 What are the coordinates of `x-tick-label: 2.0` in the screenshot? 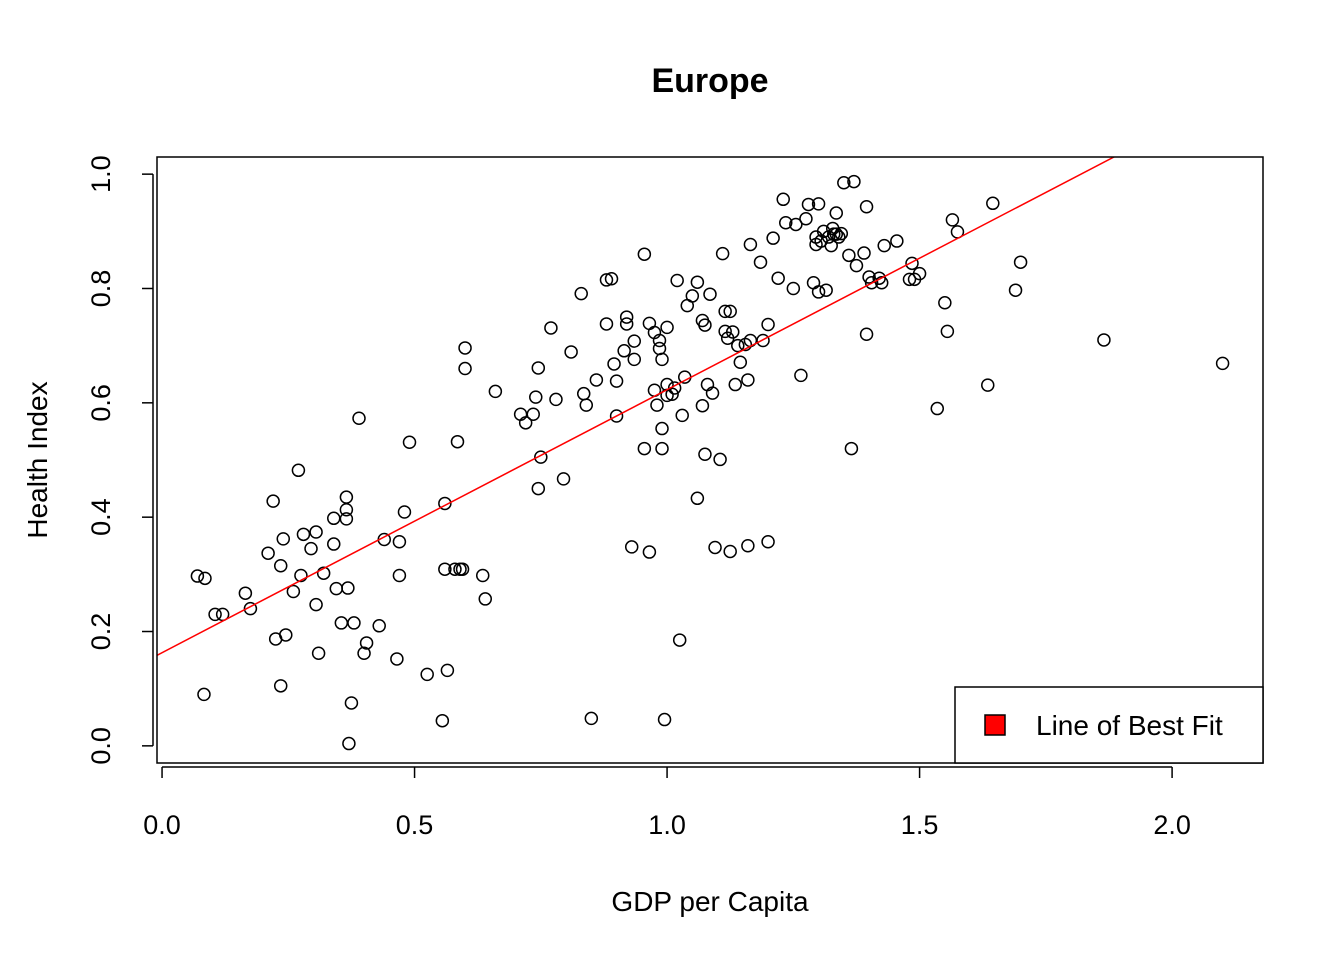 It's located at (1172, 825).